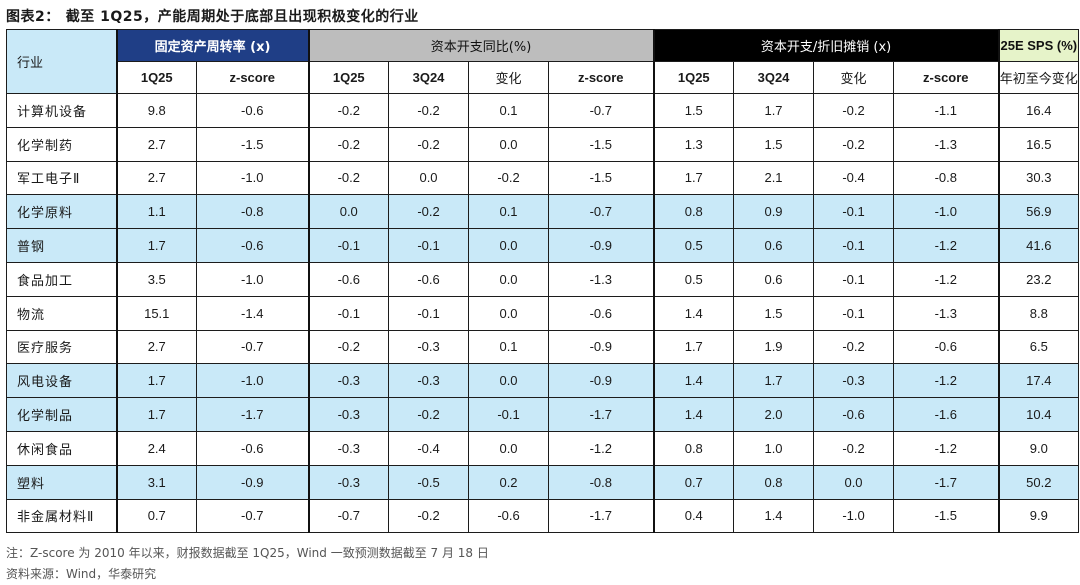 The image size is (1080, 585). What do you see at coordinates (601, 77) in the screenshot?
I see `subheader-cell: z-score` at bounding box center [601, 77].